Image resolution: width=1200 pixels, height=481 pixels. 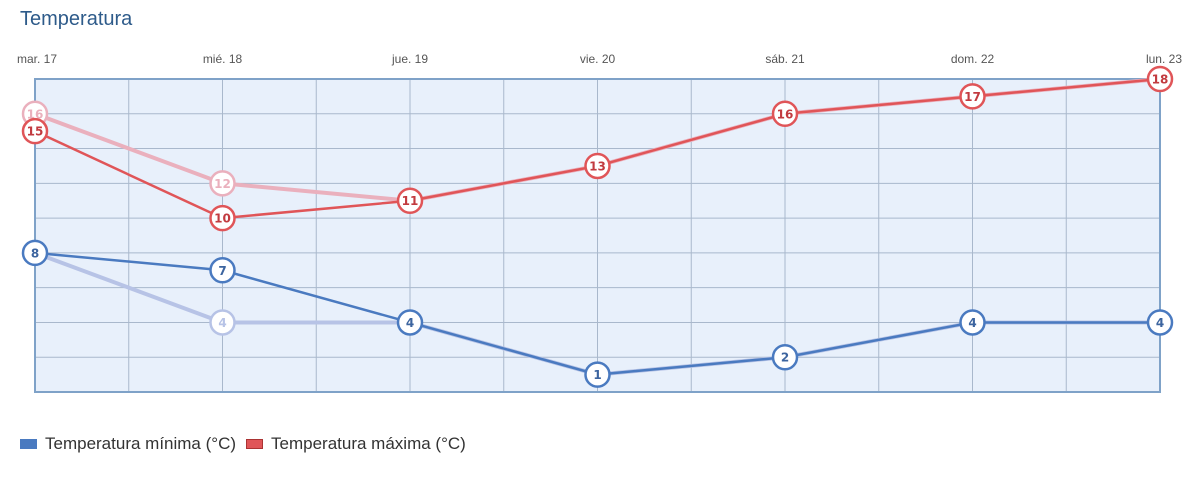 I want to click on x-tick-label: vie. 20, so click(x=598, y=59).